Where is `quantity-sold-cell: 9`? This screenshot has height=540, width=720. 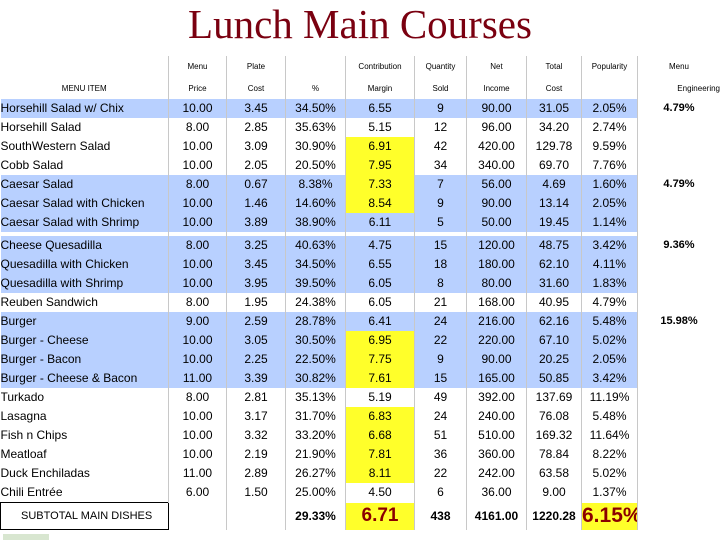
quantity-sold-cell: 9 is located at coordinates (440, 108).